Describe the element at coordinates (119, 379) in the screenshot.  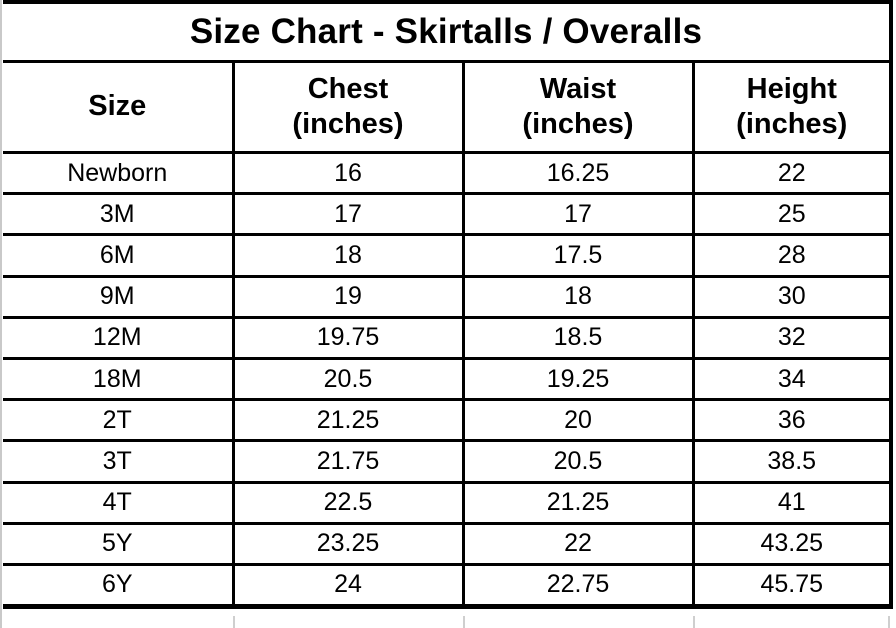
I see `size-cell: 18M` at that location.